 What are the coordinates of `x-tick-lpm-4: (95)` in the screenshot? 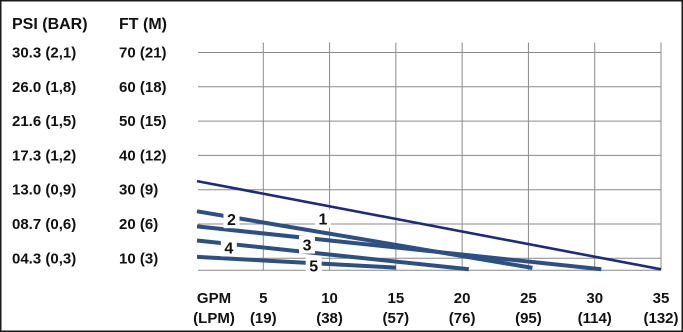 It's located at (528, 318).